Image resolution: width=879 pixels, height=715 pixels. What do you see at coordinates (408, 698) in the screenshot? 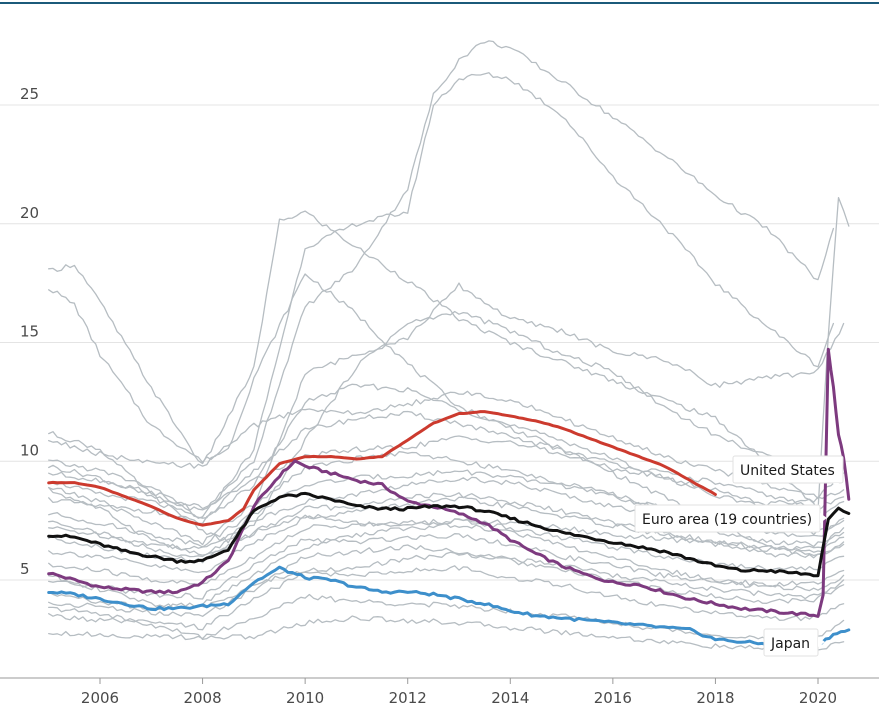
I see `x-tick-label-2012: 2012` at bounding box center [408, 698].